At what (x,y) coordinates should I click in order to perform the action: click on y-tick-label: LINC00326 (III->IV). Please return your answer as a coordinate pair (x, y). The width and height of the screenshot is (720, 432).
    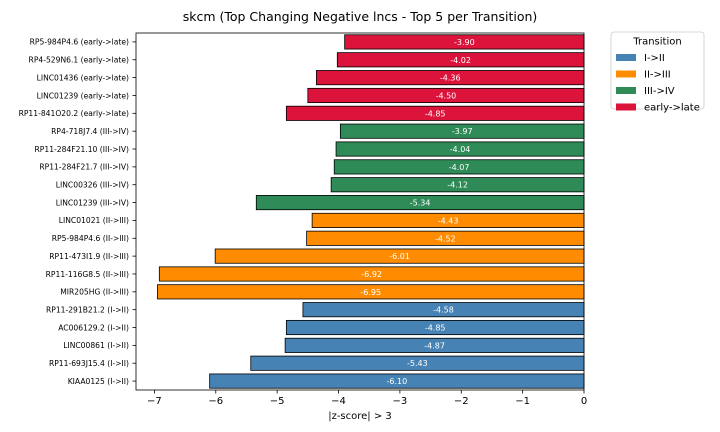
    Looking at the image, I should click on (92, 185).